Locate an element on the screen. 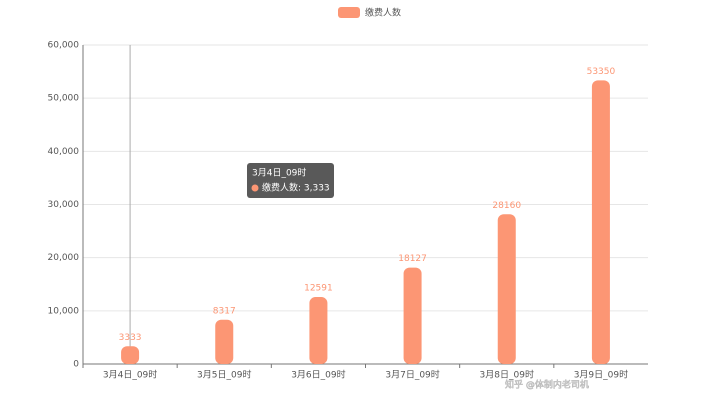 This screenshot has width=720, height=418. data-label: 53350 is located at coordinates (601, 72).